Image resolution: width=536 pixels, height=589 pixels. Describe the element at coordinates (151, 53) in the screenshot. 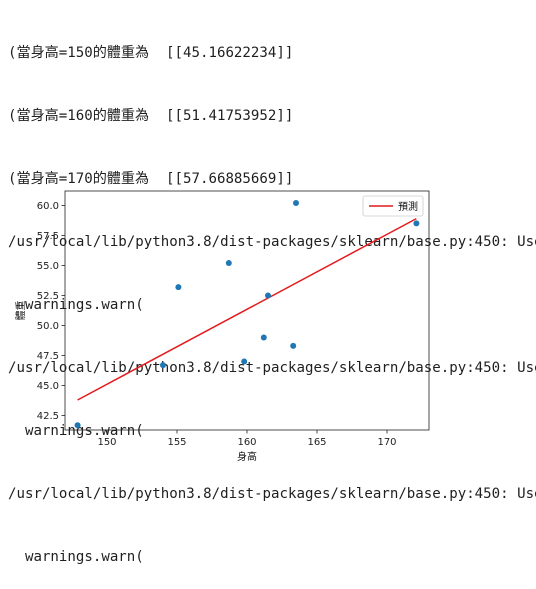

I see `output-line: (當身高=150的體重為 [[45.16622234]]` at that location.